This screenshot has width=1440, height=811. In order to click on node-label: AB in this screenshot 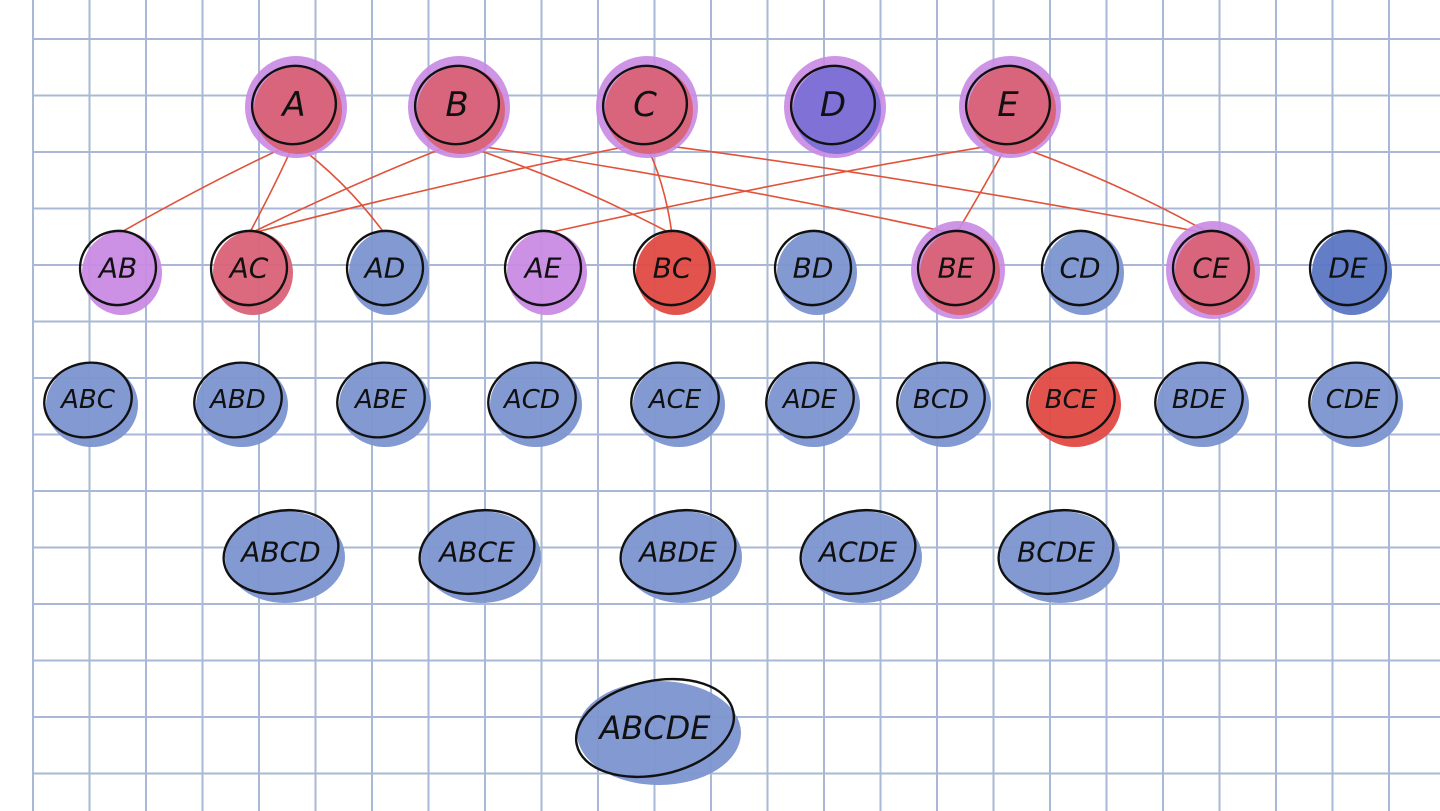, I will do `click(117, 268)`.